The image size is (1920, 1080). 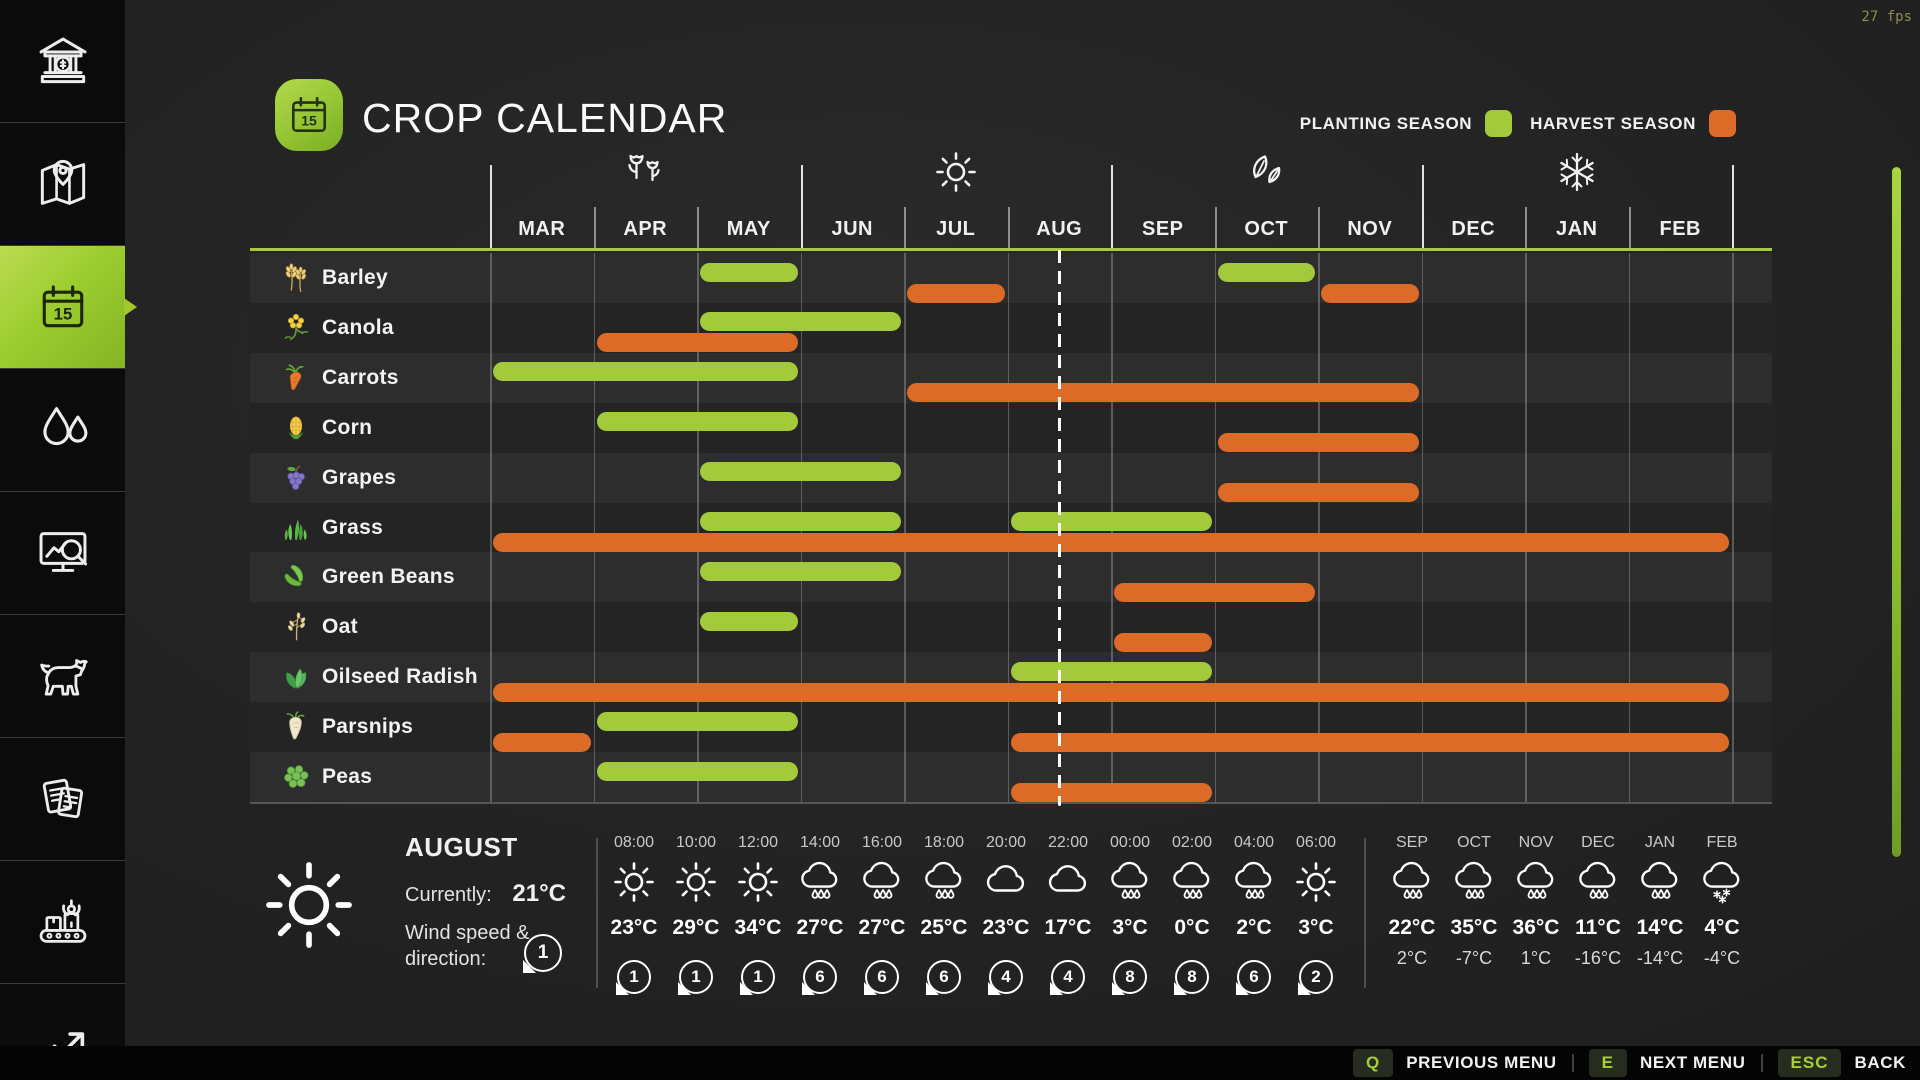 I want to click on key-hint-back: ESC BACK, so click(x=1841, y=1063).